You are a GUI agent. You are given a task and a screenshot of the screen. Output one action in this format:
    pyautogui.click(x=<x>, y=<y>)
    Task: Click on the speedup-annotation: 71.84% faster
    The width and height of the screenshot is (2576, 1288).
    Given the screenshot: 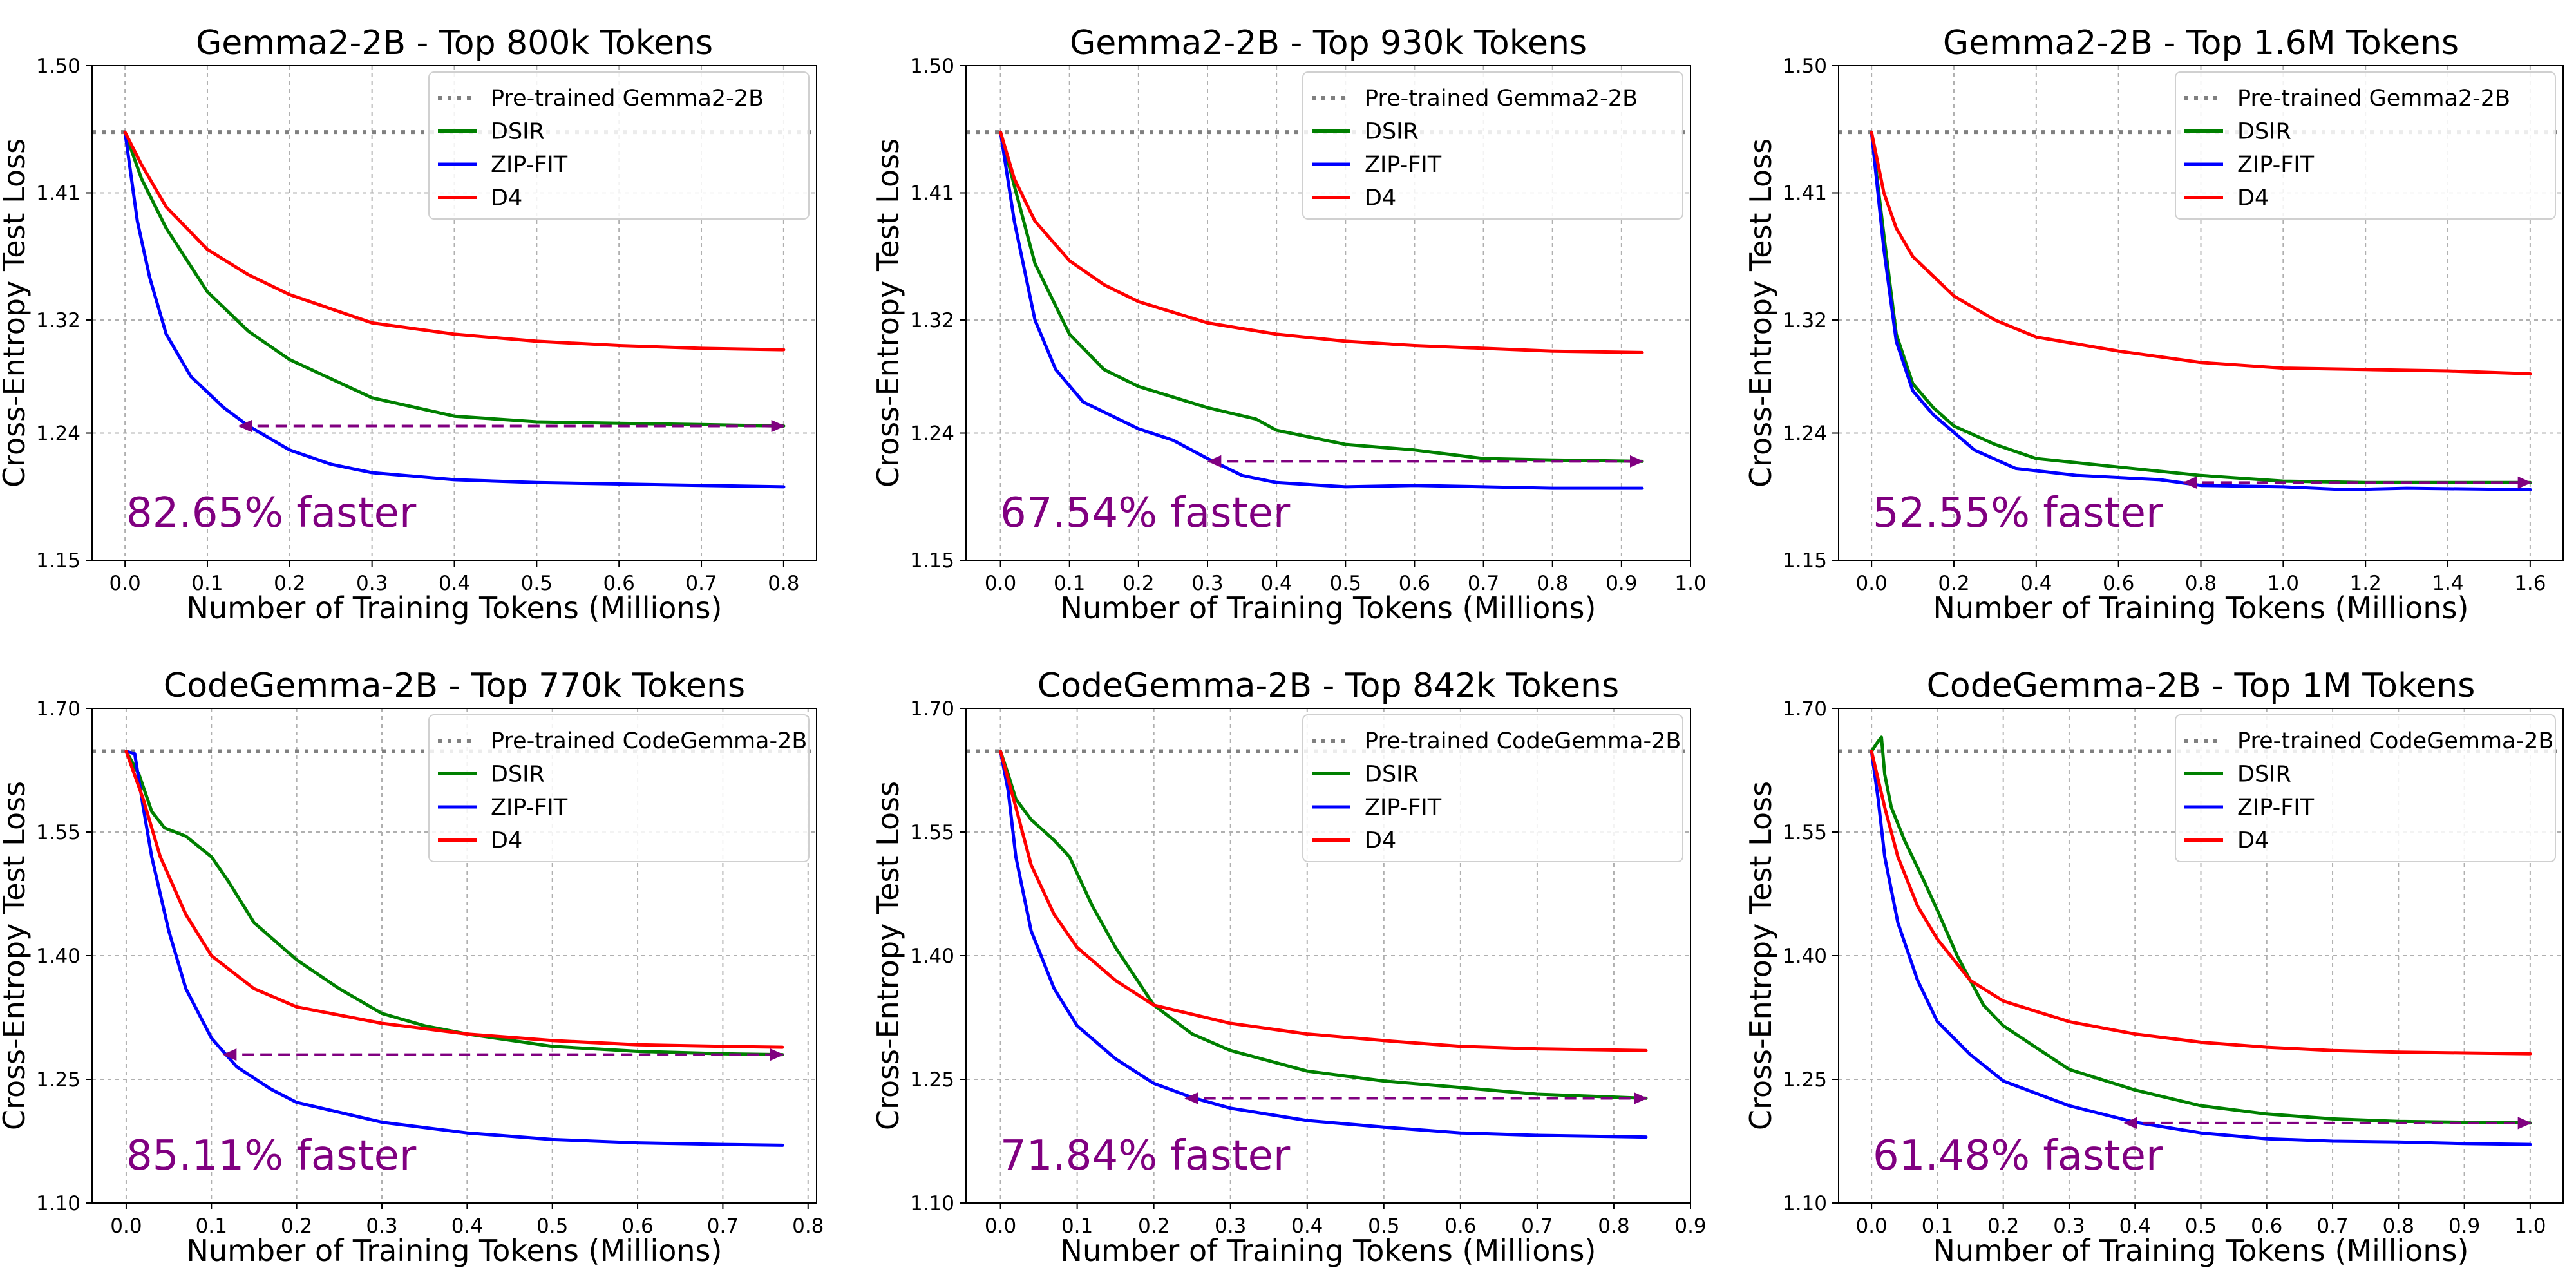 What is the action you would take?
    pyautogui.click(x=1145, y=1156)
    